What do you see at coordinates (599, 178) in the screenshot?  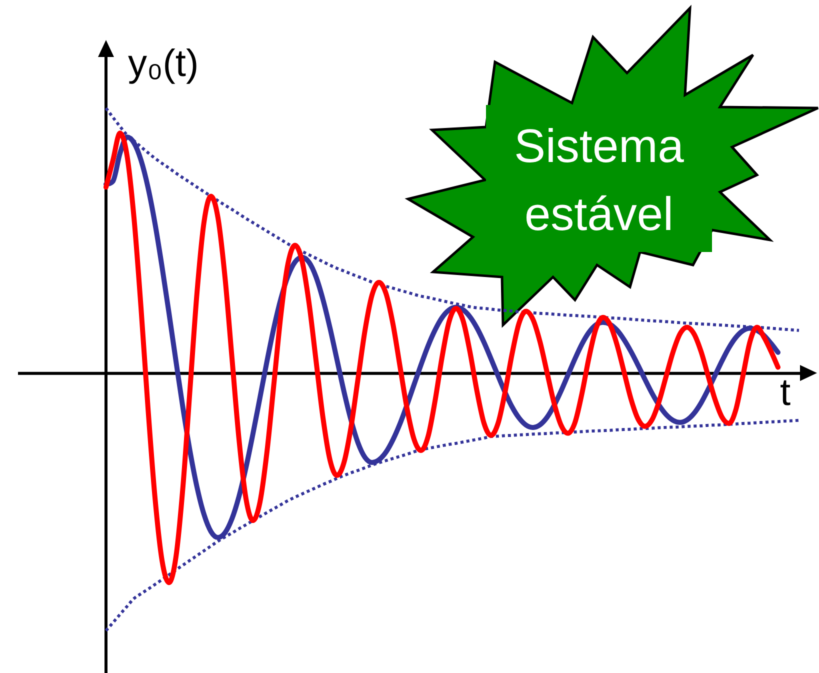 I see `annotation: Sistema estável` at bounding box center [599, 178].